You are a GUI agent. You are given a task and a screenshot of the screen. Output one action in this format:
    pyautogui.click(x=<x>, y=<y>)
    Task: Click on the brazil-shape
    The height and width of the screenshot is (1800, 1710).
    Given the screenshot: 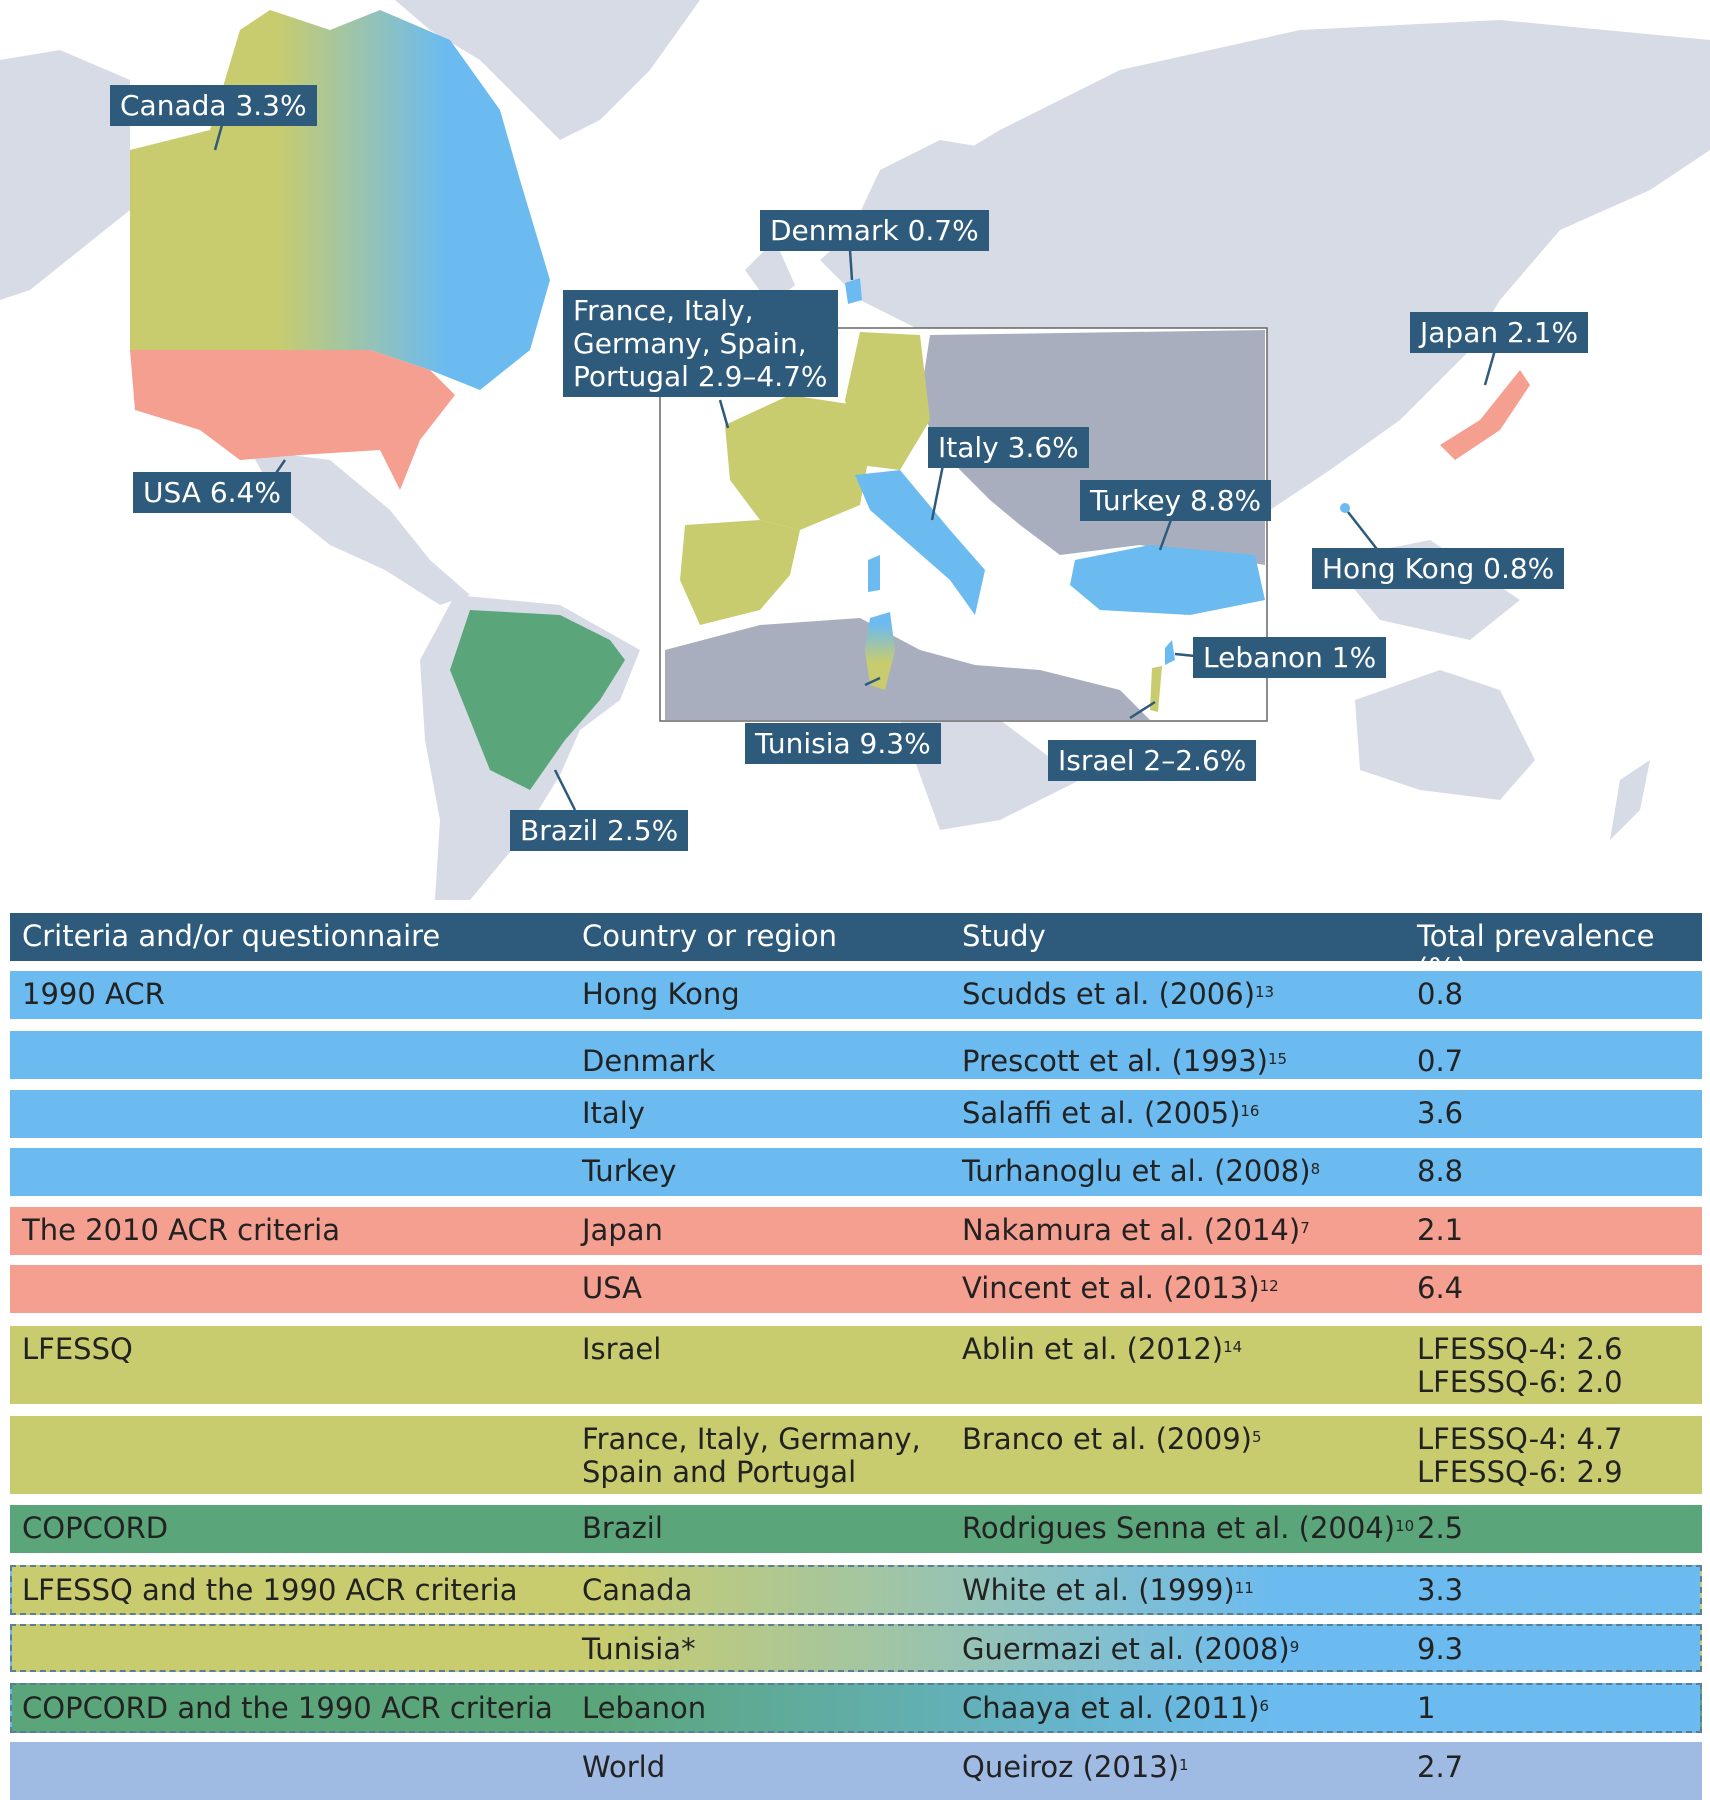 What is the action you would take?
    pyautogui.click(x=537, y=700)
    